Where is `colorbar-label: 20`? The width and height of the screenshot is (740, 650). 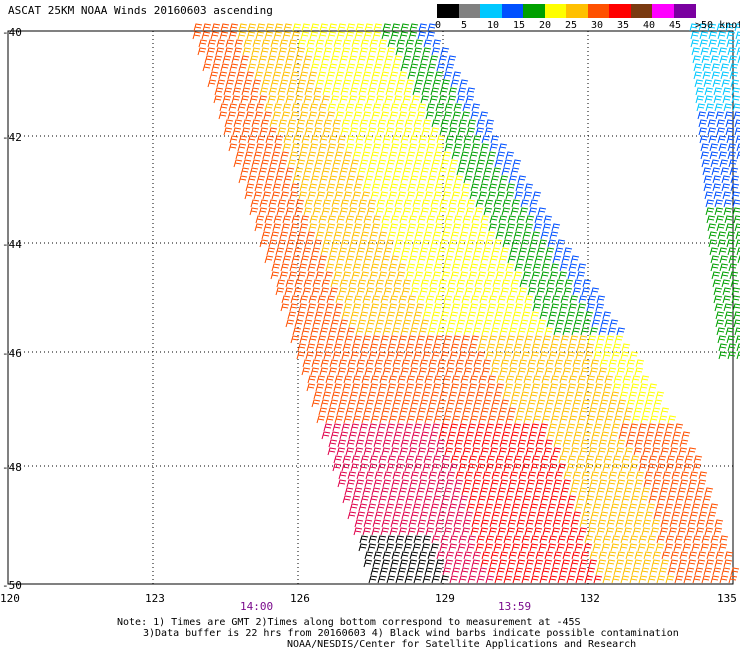
colorbar-label: 20 is located at coordinates (545, 25).